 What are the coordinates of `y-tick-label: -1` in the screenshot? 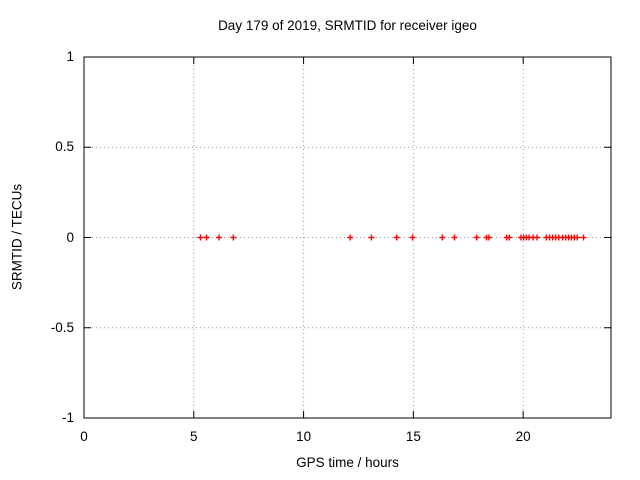 It's located at (67, 417).